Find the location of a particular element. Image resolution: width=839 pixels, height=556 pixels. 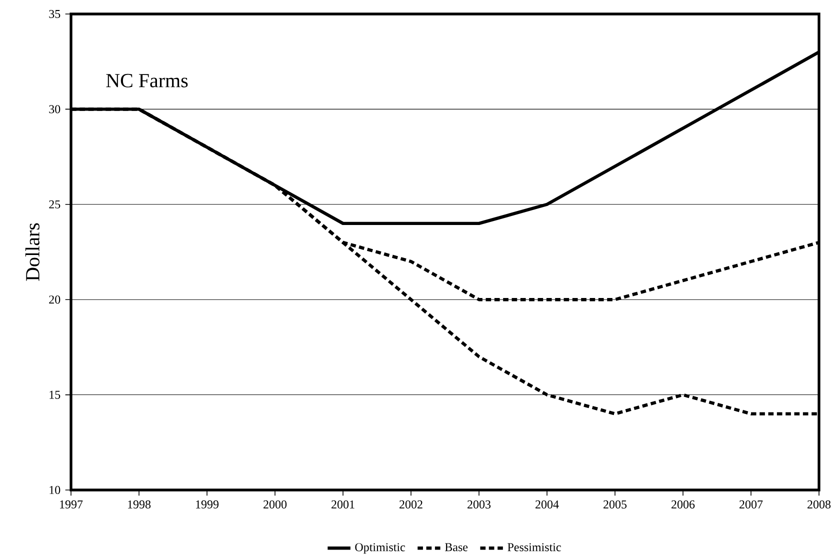

x-tick-label: 1999 is located at coordinates (207, 504).